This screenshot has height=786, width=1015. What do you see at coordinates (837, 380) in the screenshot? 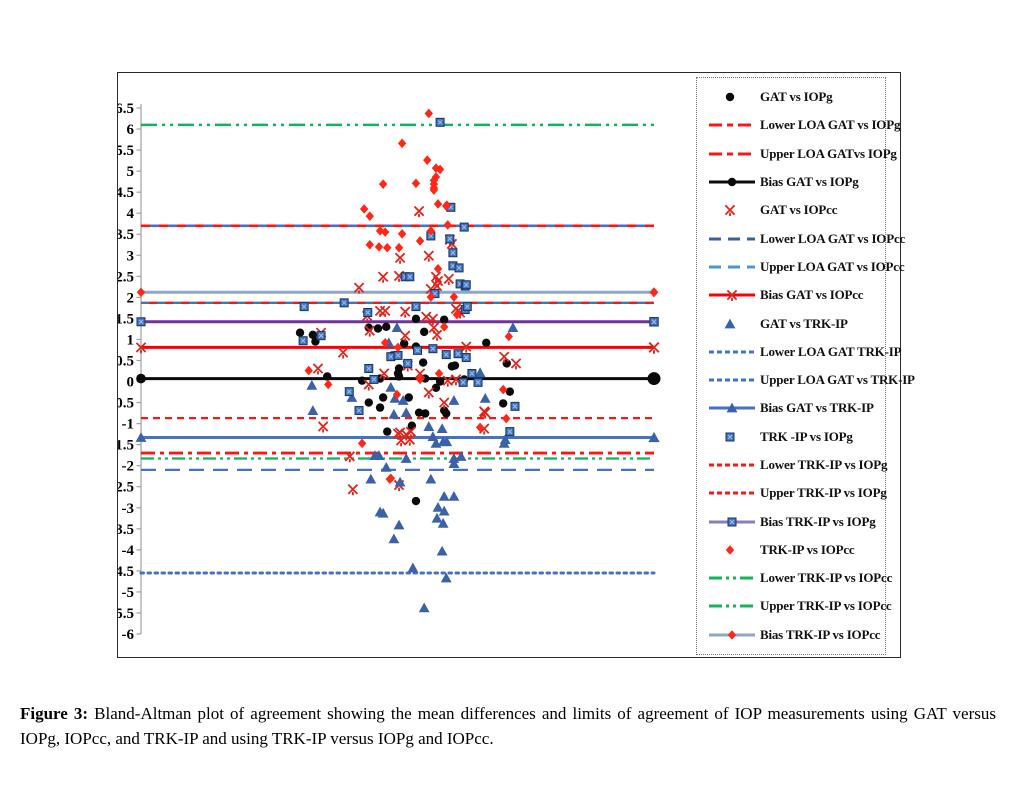
I see `legend-label: Upper LOA GAT vs TRK-IP` at bounding box center [837, 380].